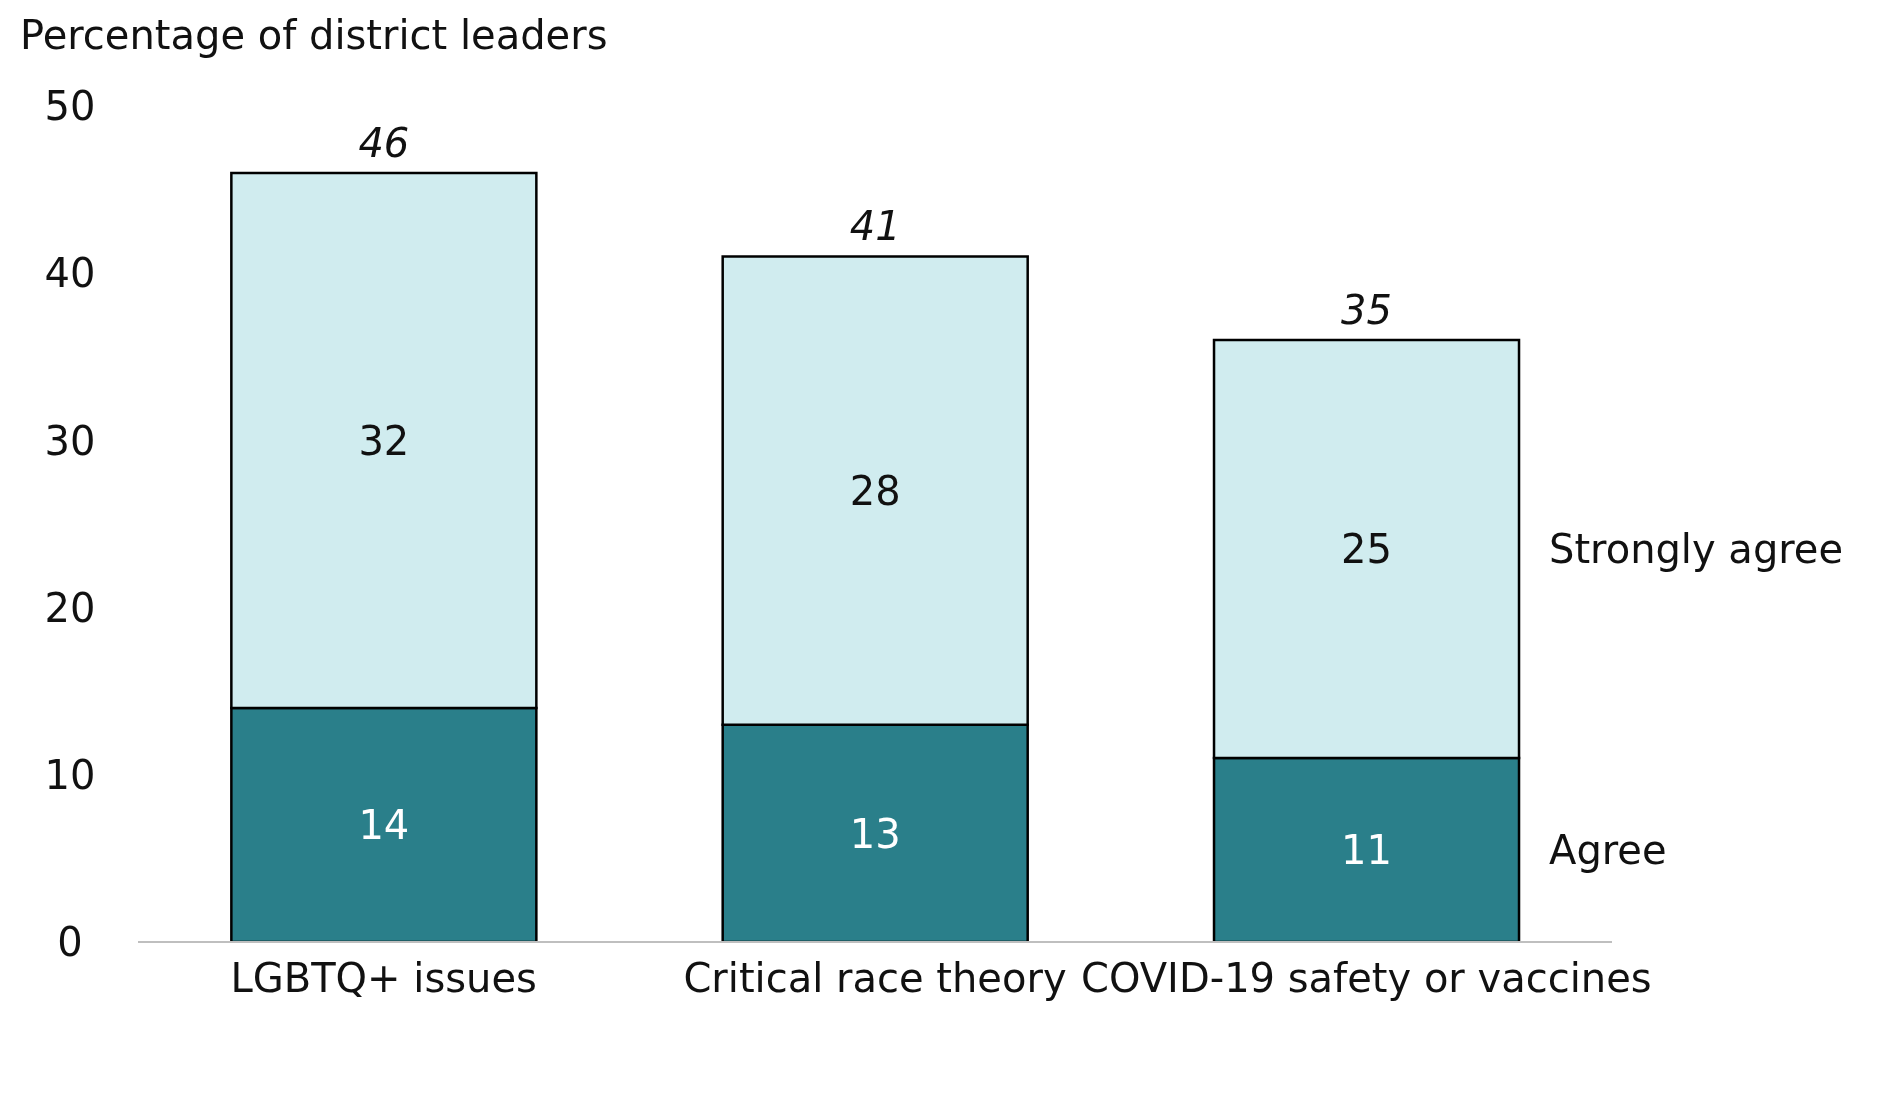 This screenshot has height=1110, width=1883. I want to click on y-tick-label: 30, so click(70, 440).